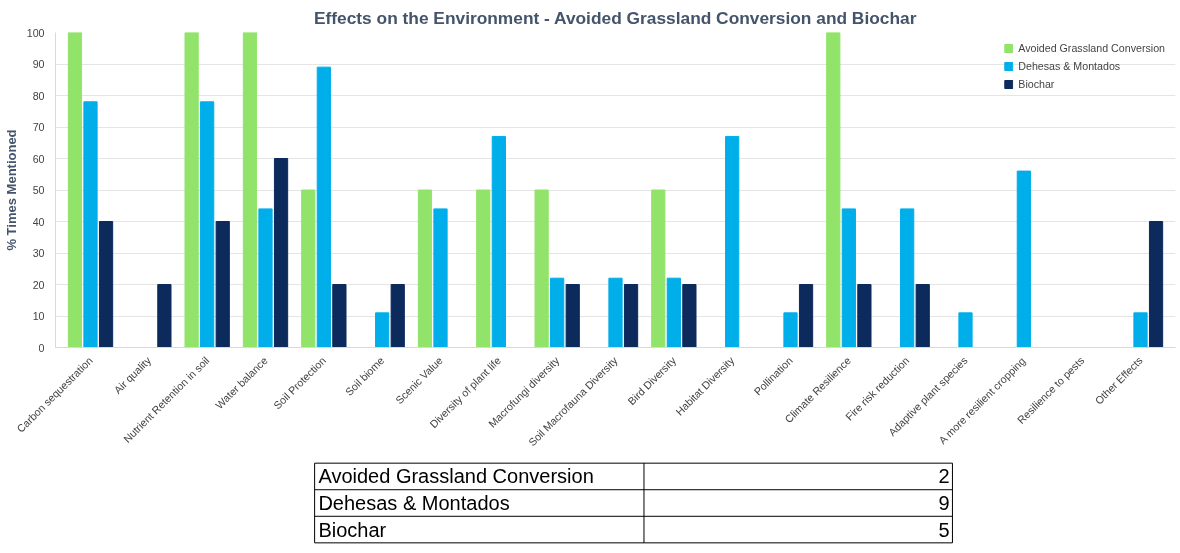 The width and height of the screenshot is (1180, 553). What do you see at coordinates (414, 503) in the screenshot?
I see `category-label: Dehesas & Montados` at bounding box center [414, 503].